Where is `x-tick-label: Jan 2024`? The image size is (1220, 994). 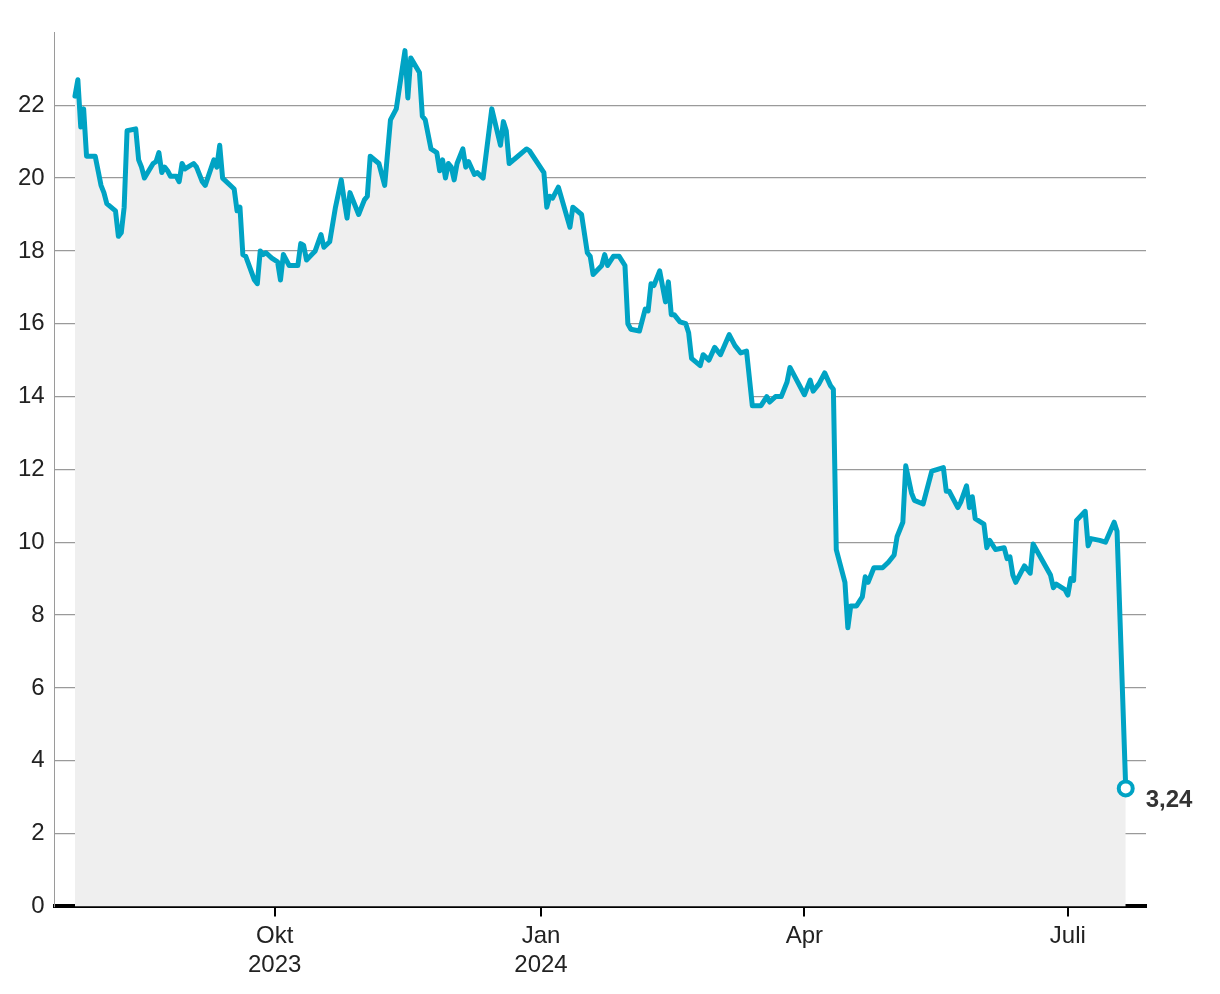 x-tick-label: Jan 2024 is located at coordinates (541, 949).